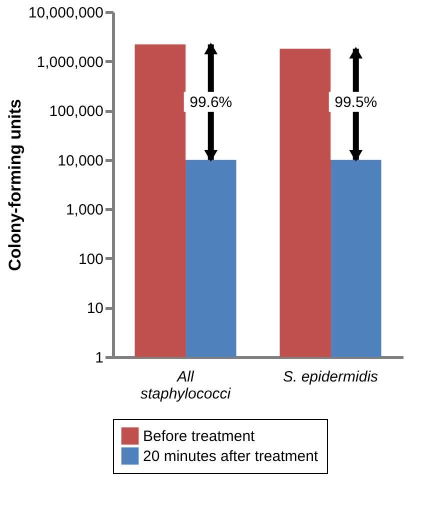  I want to click on y-tick-label: 100,000, so click(76, 111).